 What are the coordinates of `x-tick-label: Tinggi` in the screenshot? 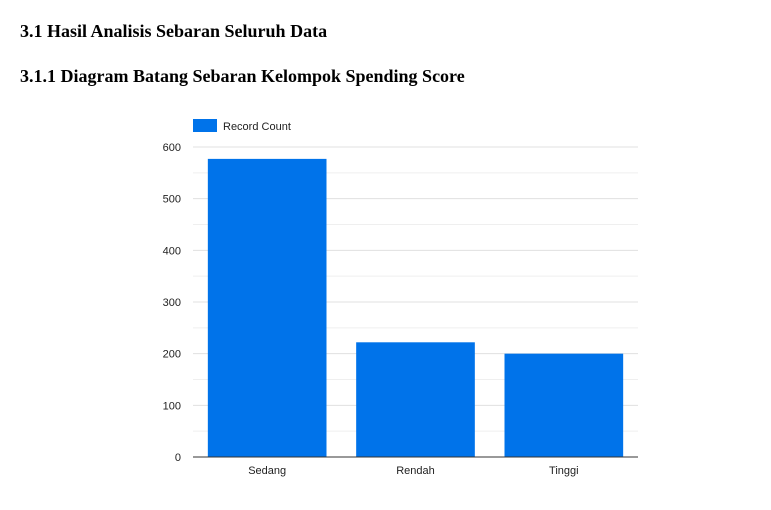 It's located at (564, 471).